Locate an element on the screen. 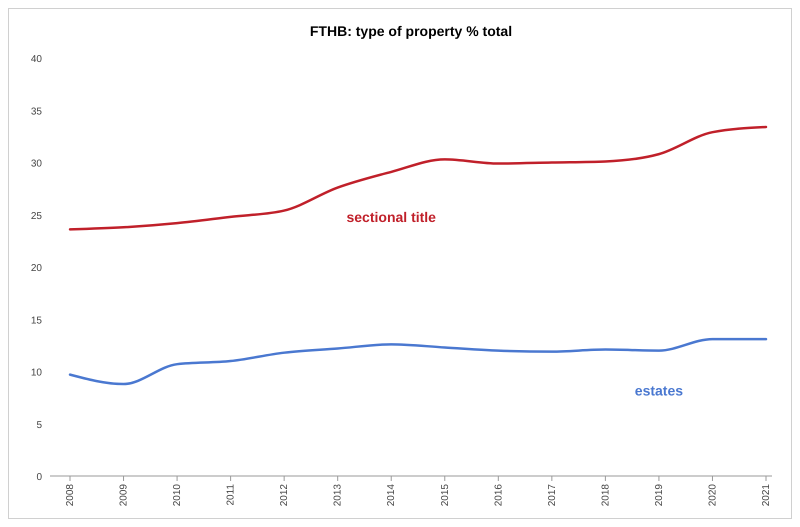 This screenshot has height=527, width=800. chart-title: FTHB: type of property % total is located at coordinates (411, 31).